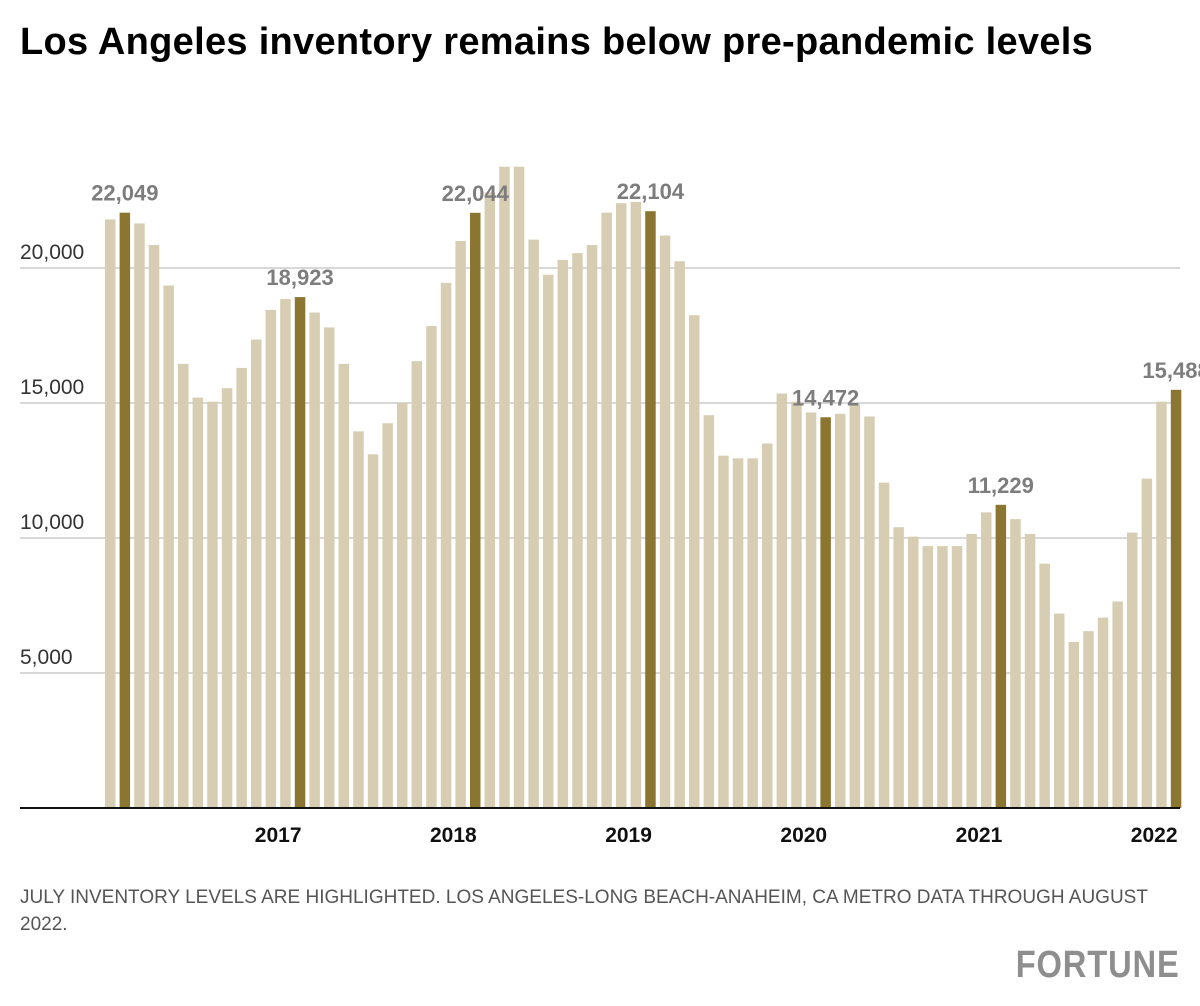 Image resolution: width=1200 pixels, height=1006 pixels. What do you see at coordinates (979, 835) in the screenshot?
I see `x-tick-label: 2021` at bounding box center [979, 835].